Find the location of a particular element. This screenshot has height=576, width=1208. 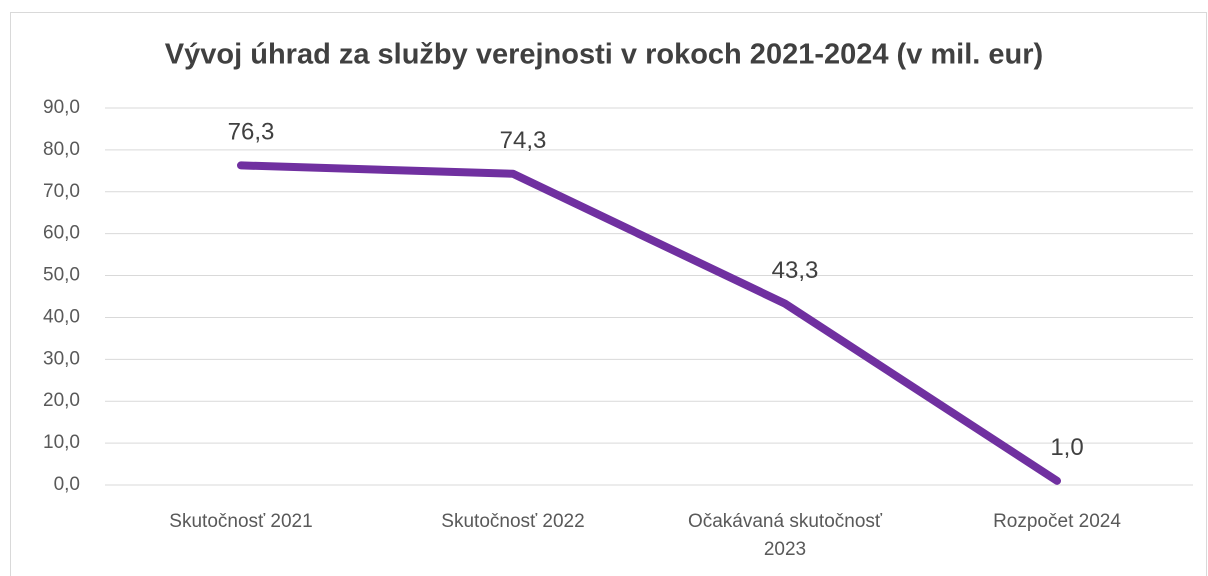

y-tick-label: 30,0 is located at coordinates (61, 358).